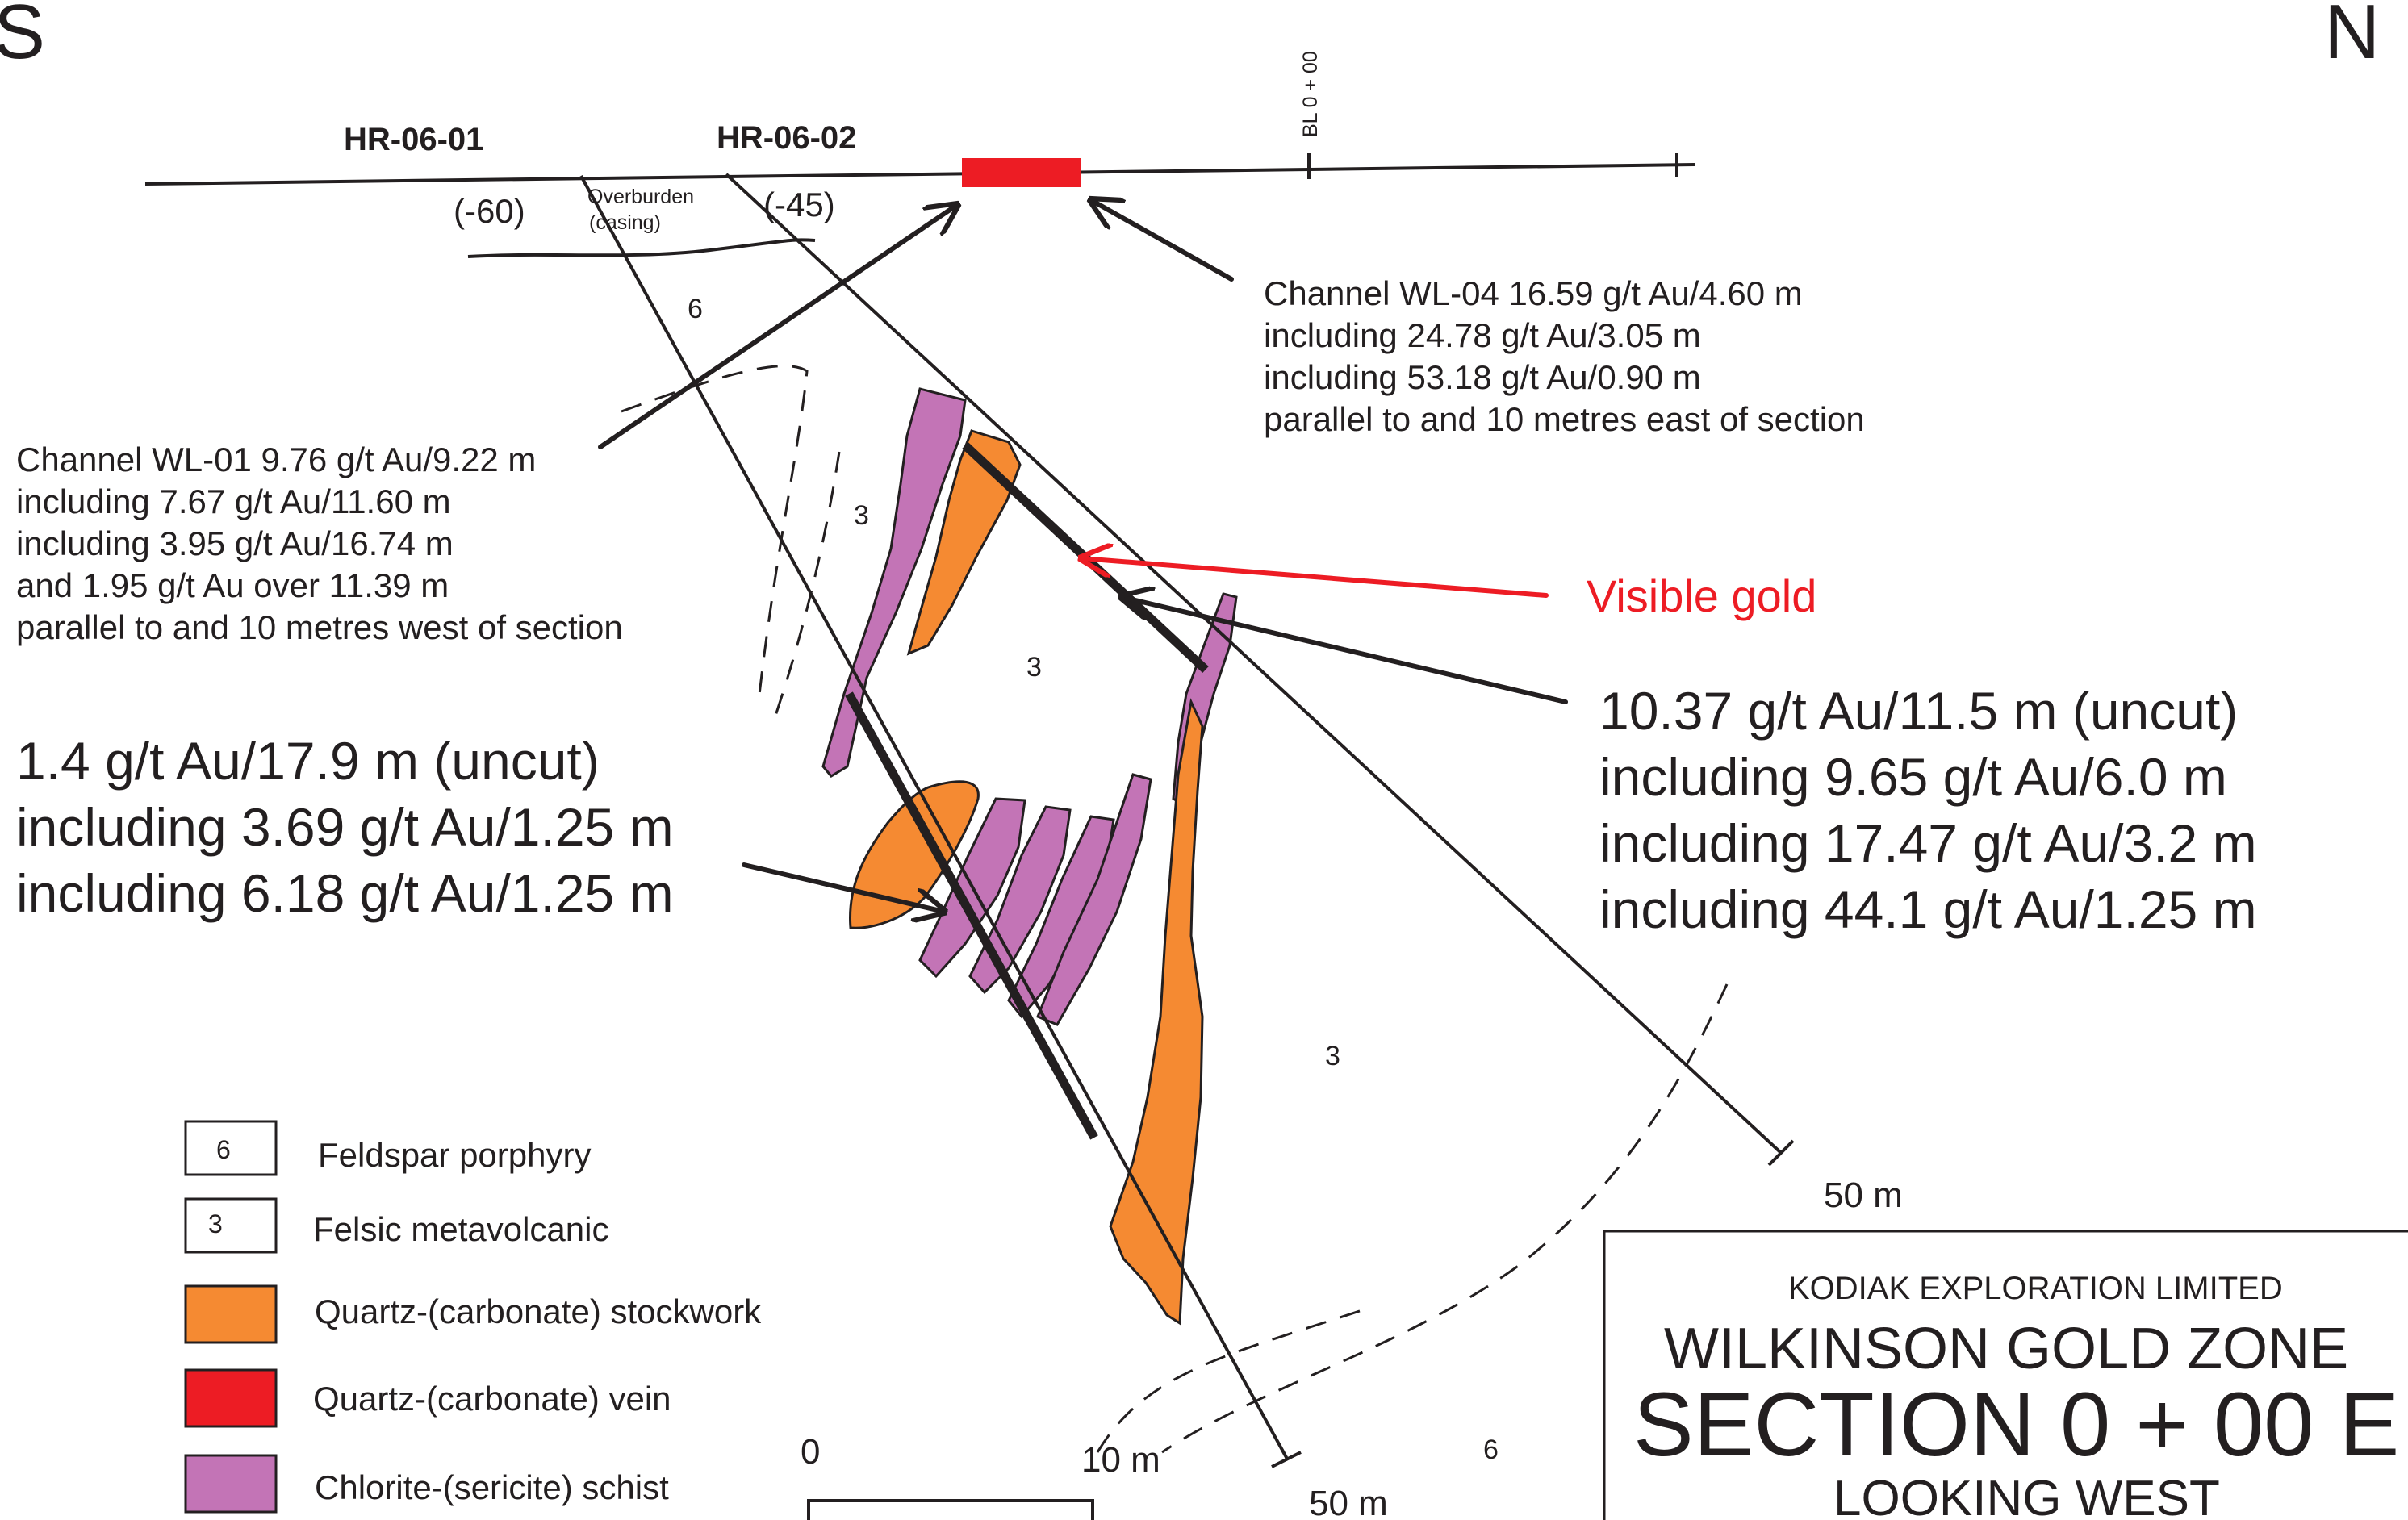  Describe the element at coordinates (2352, 37) in the screenshot. I see `compass-north-label: N` at that location.